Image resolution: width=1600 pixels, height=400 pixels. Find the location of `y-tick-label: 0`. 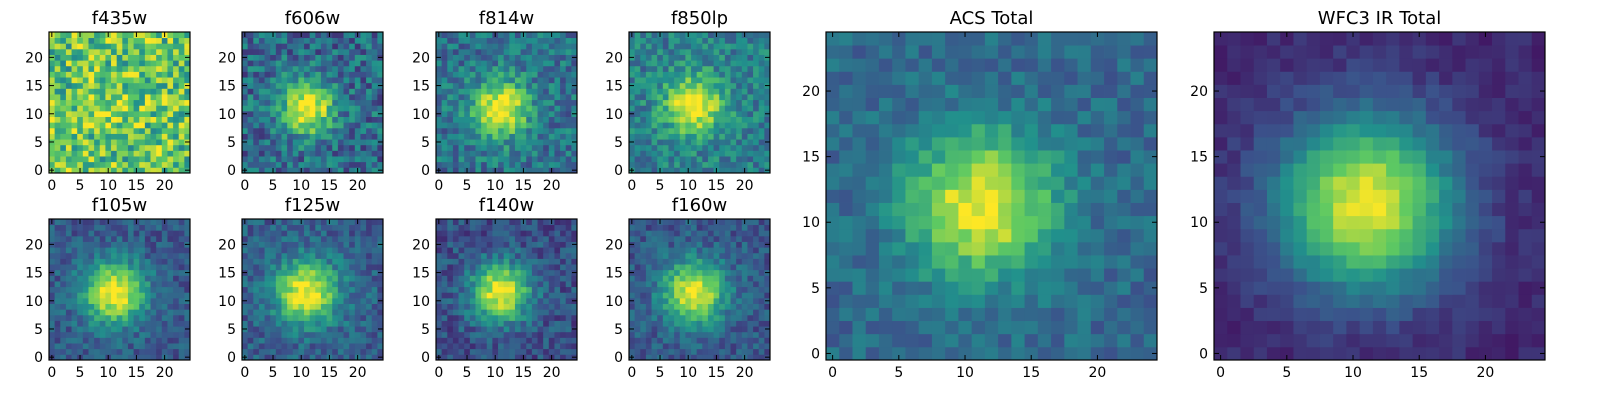

y-tick-label: 0 is located at coordinates (425, 358).